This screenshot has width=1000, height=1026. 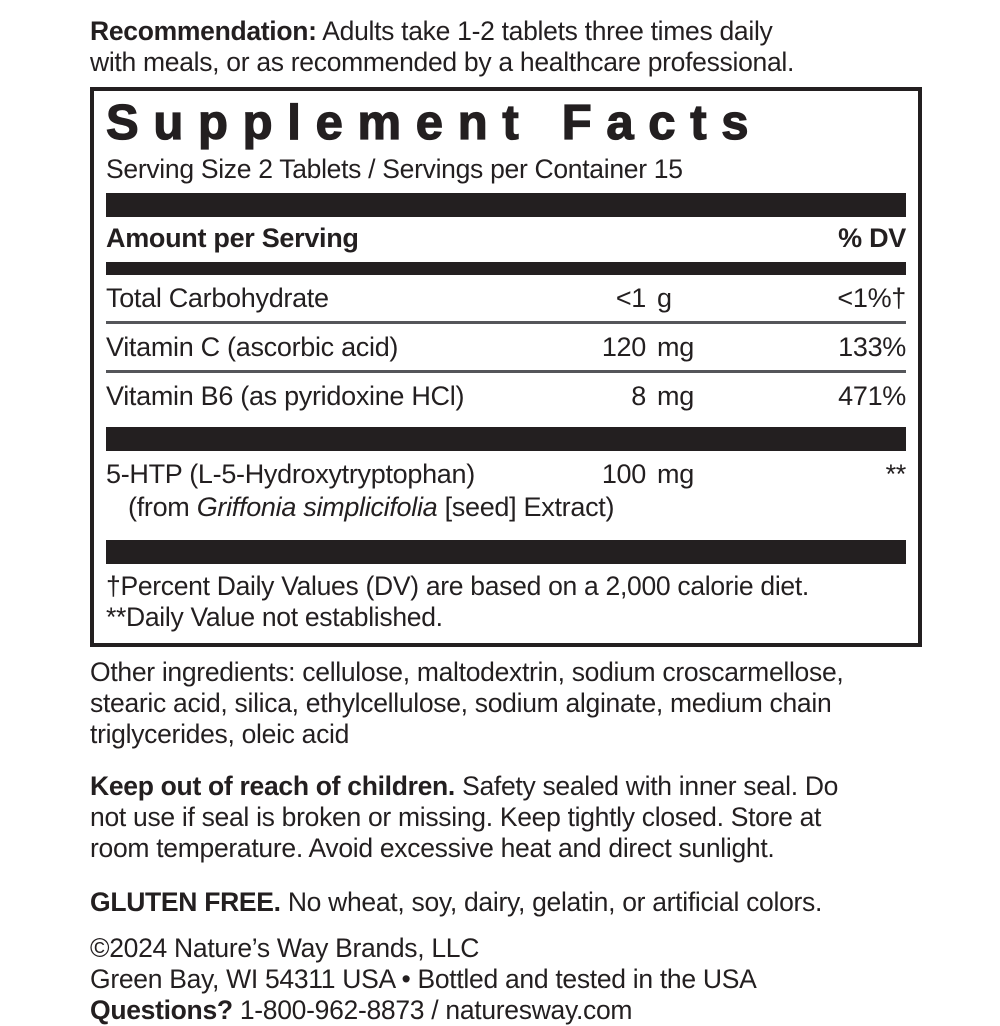 I want to click on divider-bar-thin, so click(x=506, y=268).